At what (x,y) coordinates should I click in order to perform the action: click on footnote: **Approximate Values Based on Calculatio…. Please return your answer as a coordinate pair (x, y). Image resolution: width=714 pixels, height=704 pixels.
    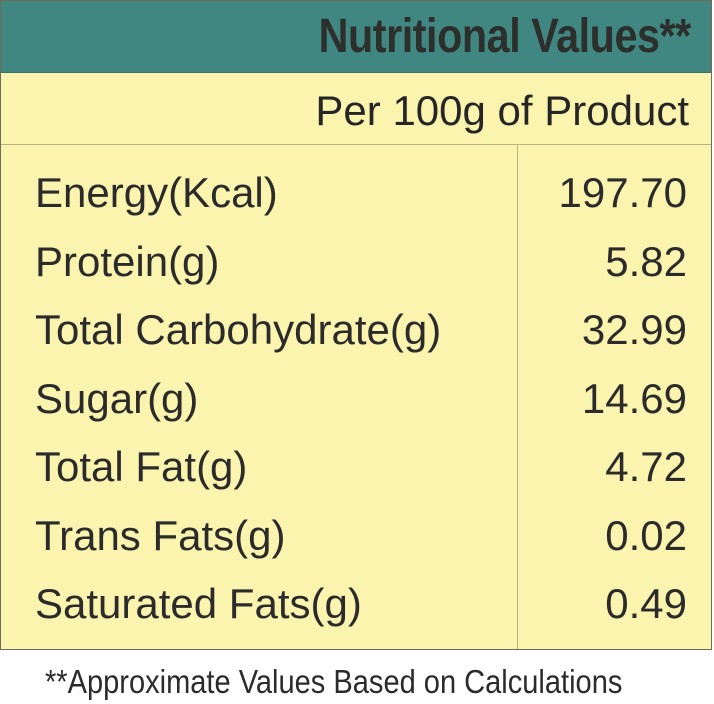
    Looking at the image, I should click on (334, 681).